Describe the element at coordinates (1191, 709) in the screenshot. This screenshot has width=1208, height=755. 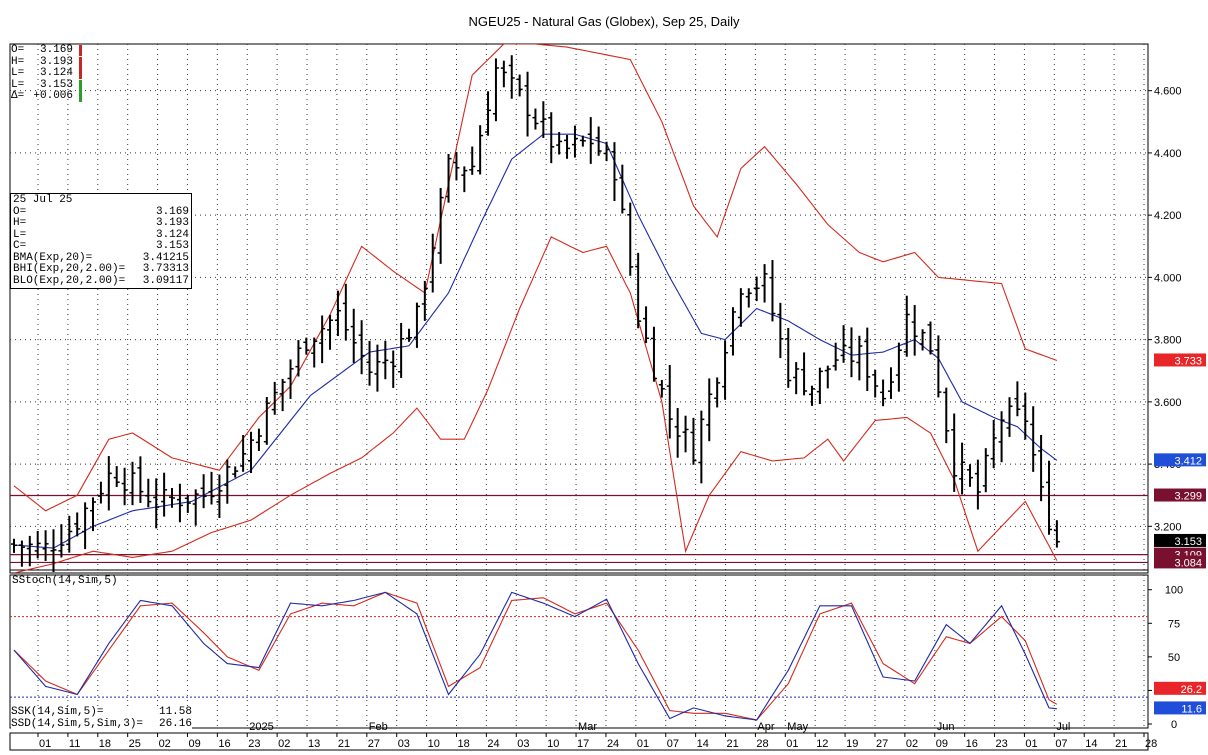
I see `stoch-tag-label: 11.6` at that location.